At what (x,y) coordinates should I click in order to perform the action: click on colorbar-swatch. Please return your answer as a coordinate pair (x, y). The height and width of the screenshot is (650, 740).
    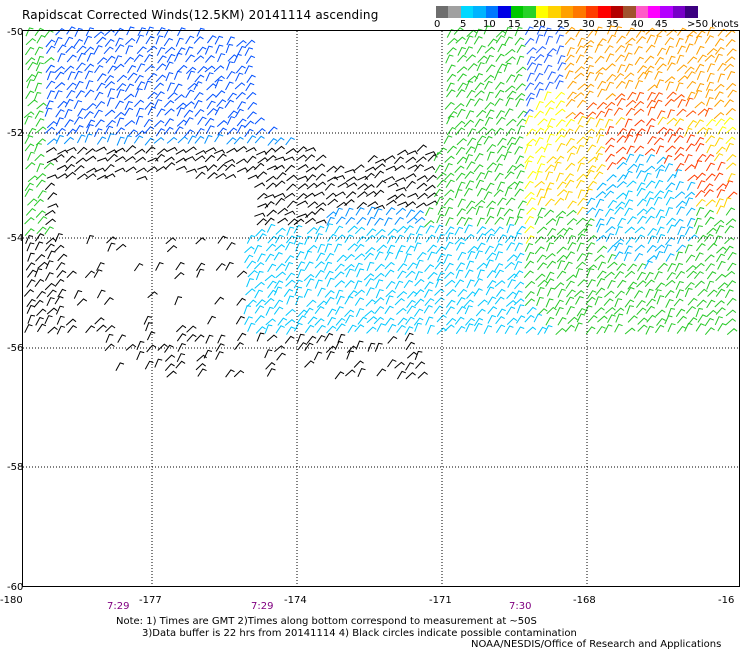
    Looking at the image, I should click on (666, 12).